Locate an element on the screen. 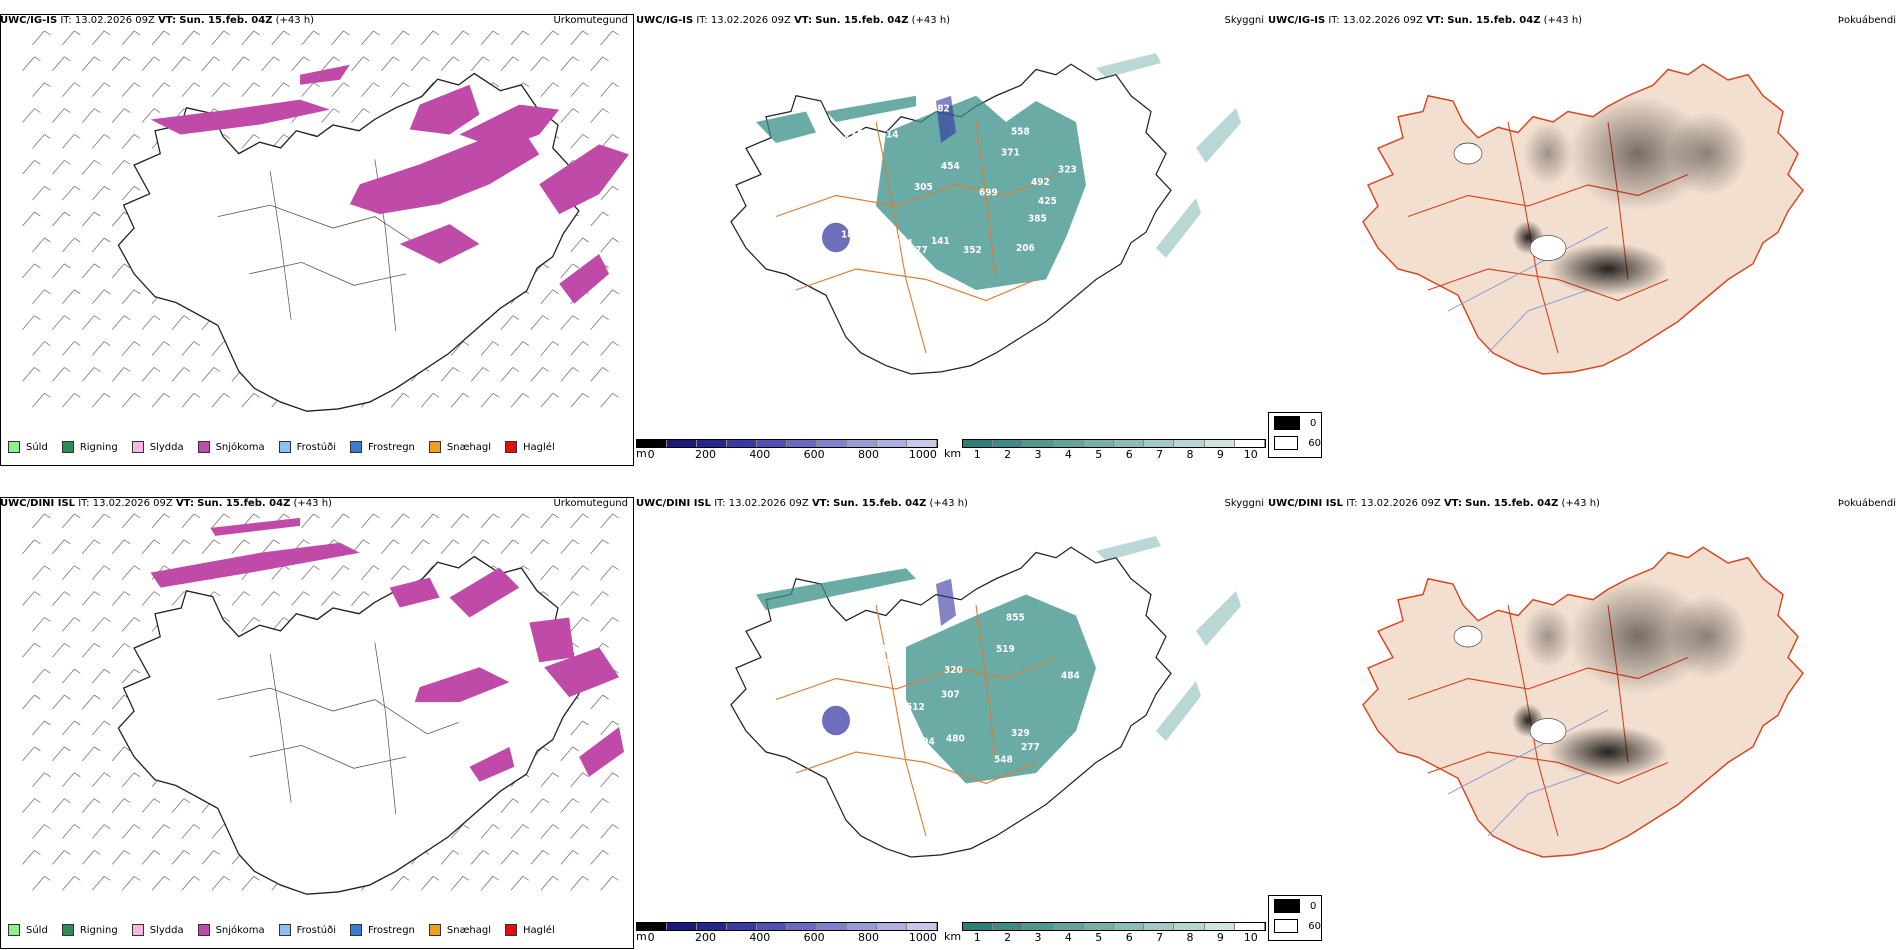 The image size is (1900, 950). cloud-base-label: 277 is located at coordinates (1030, 747).